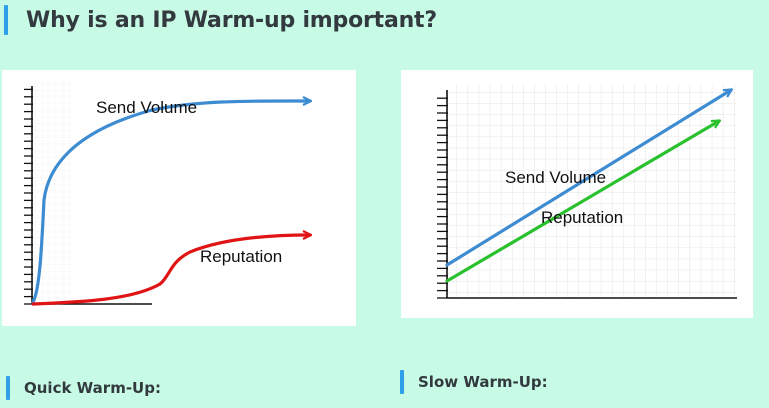 The height and width of the screenshot is (408, 769). I want to click on slow-warmup-heading: Slow Warm-Up:, so click(474, 382).